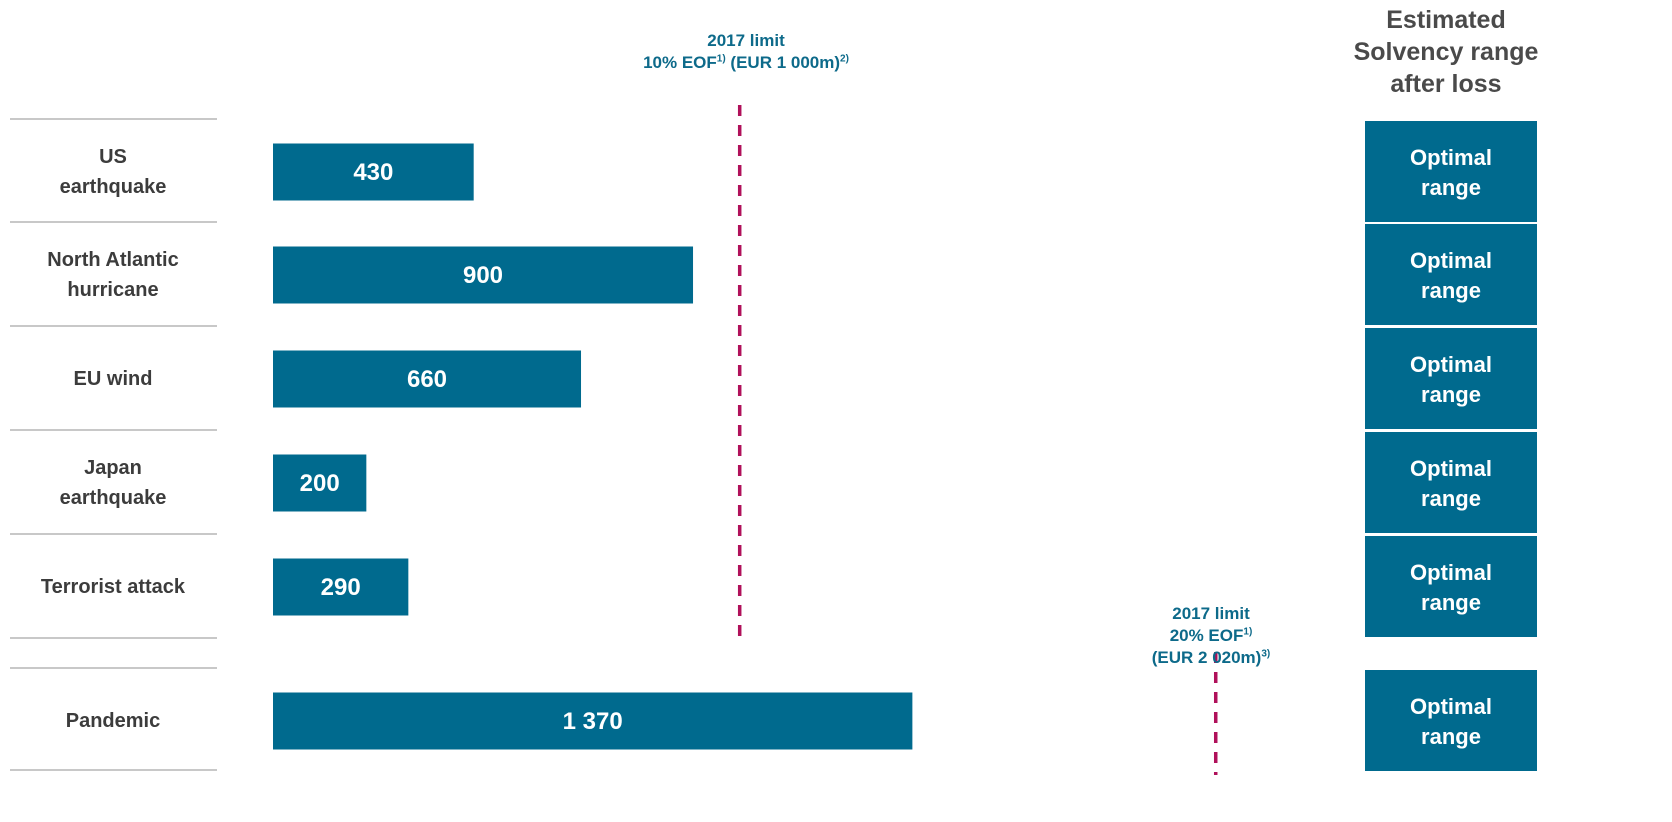 The height and width of the screenshot is (822, 1672). What do you see at coordinates (113, 379) in the screenshot?
I see `category-label: EU wind` at bounding box center [113, 379].